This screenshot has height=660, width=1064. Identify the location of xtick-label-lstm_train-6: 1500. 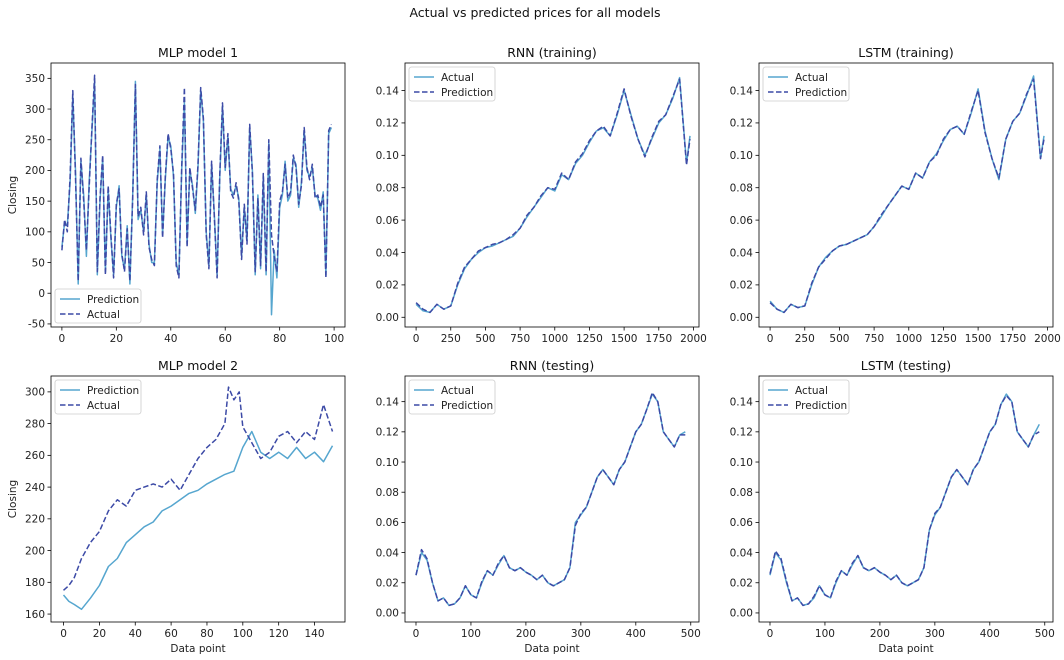
(978, 339).